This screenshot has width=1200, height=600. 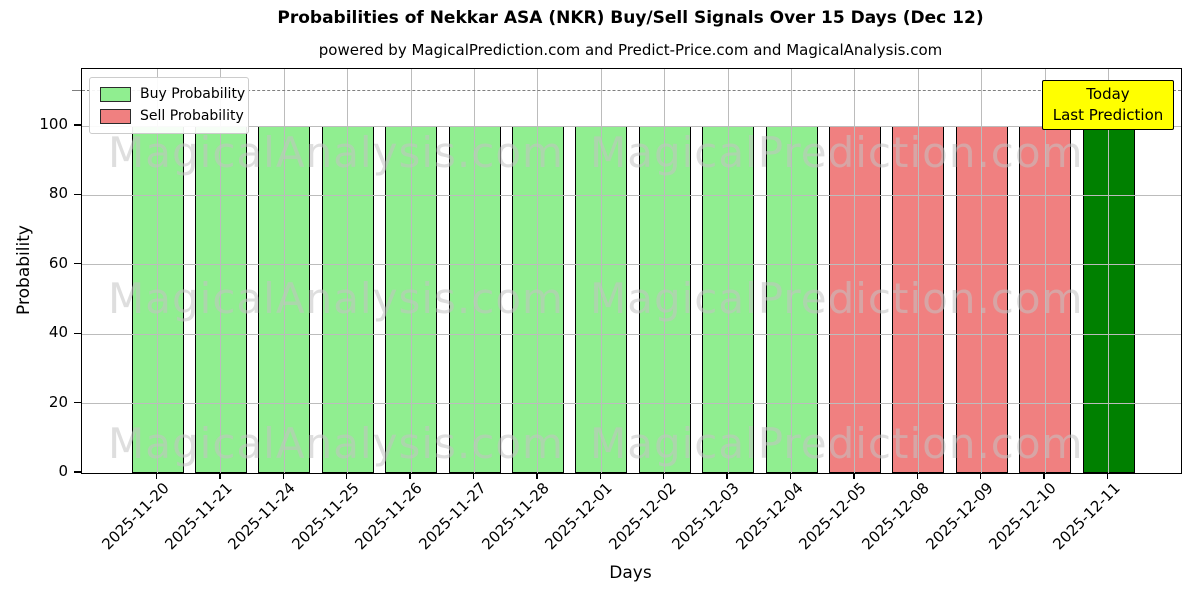 I want to click on buy-probability-swatch, so click(x=115, y=94).